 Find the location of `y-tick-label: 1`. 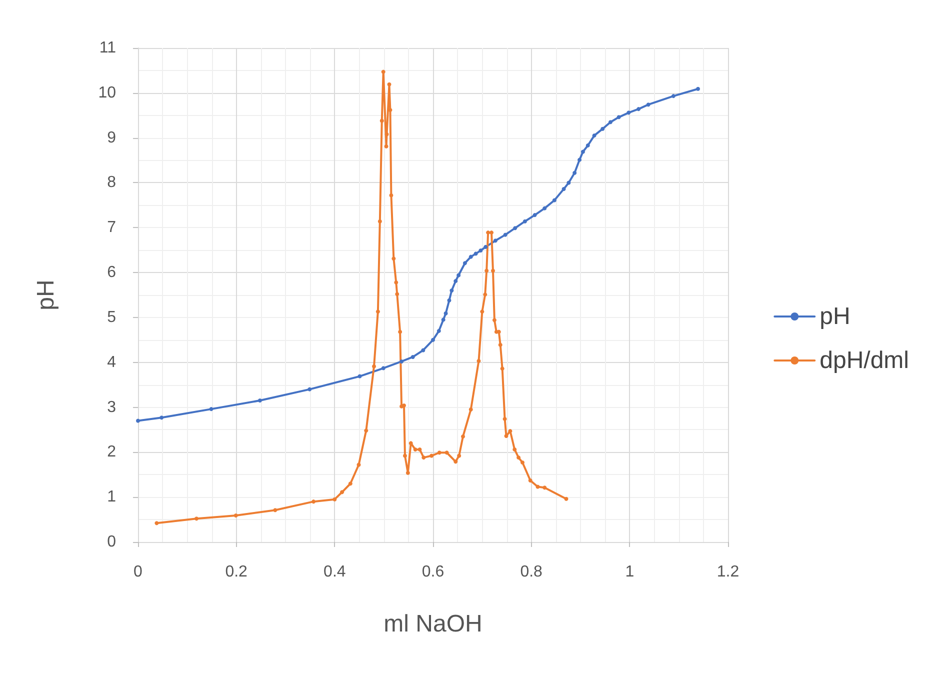

y-tick-label: 1 is located at coordinates (111, 497).